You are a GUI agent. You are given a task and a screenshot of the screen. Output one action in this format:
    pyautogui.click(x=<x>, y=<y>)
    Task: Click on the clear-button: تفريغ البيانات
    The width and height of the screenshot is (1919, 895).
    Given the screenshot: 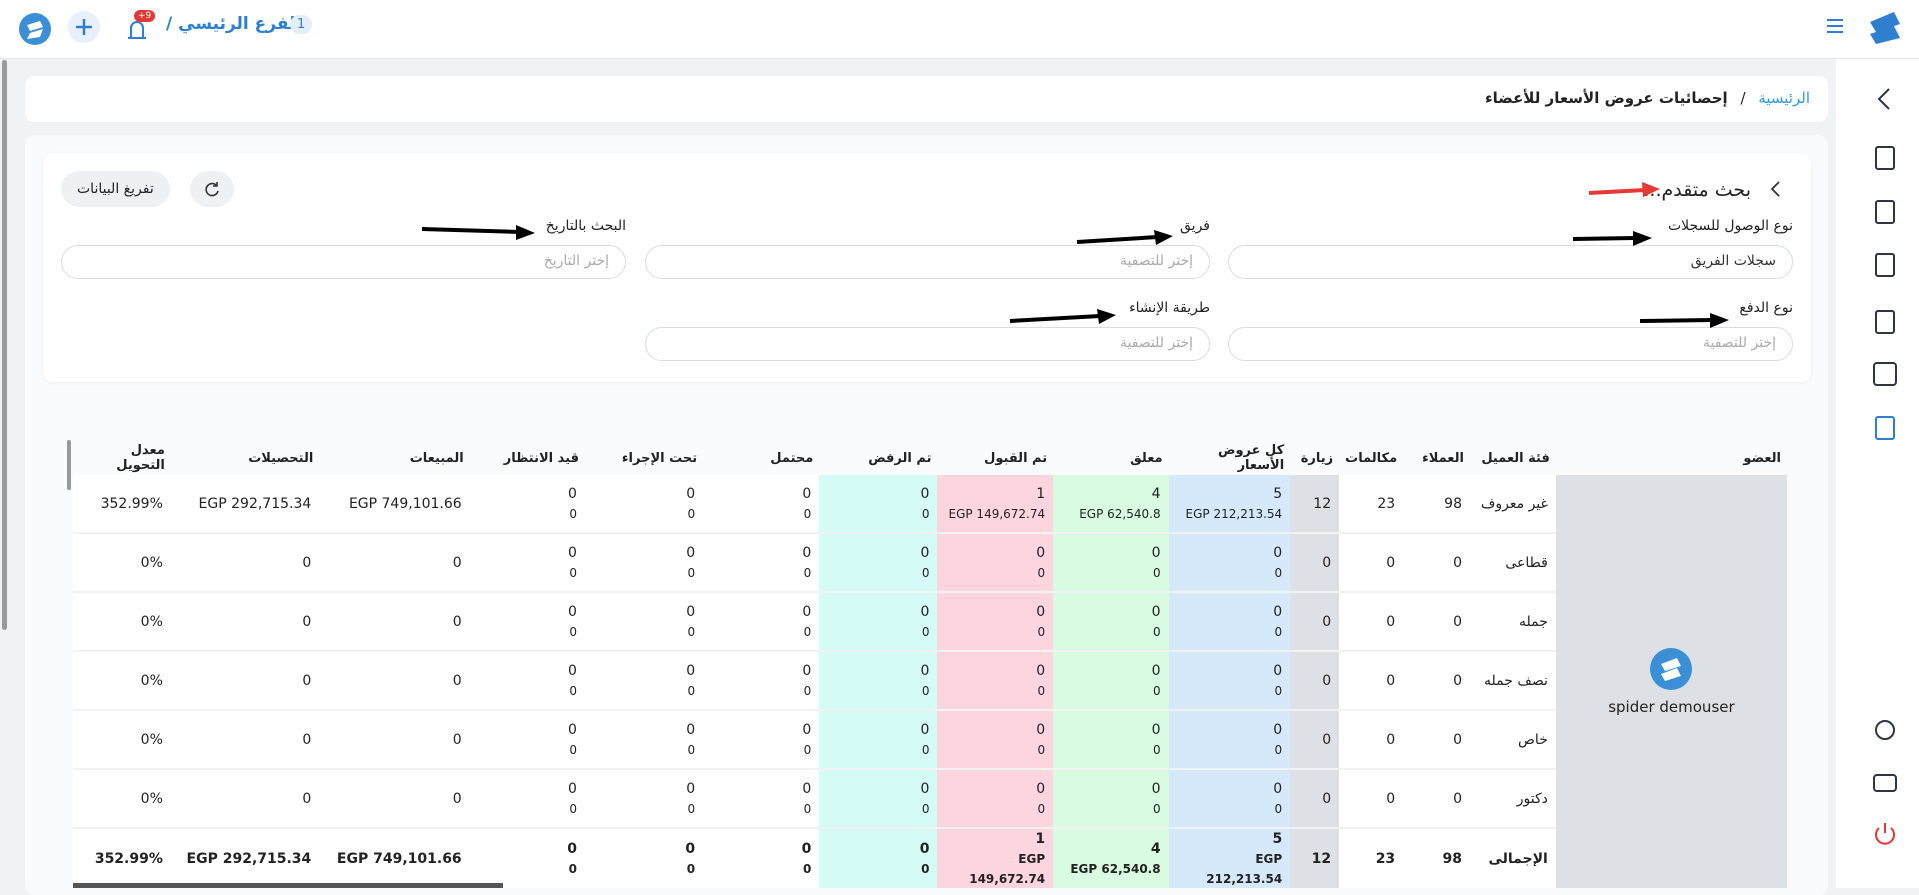 What is the action you would take?
    pyautogui.click(x=115, y=189)
    